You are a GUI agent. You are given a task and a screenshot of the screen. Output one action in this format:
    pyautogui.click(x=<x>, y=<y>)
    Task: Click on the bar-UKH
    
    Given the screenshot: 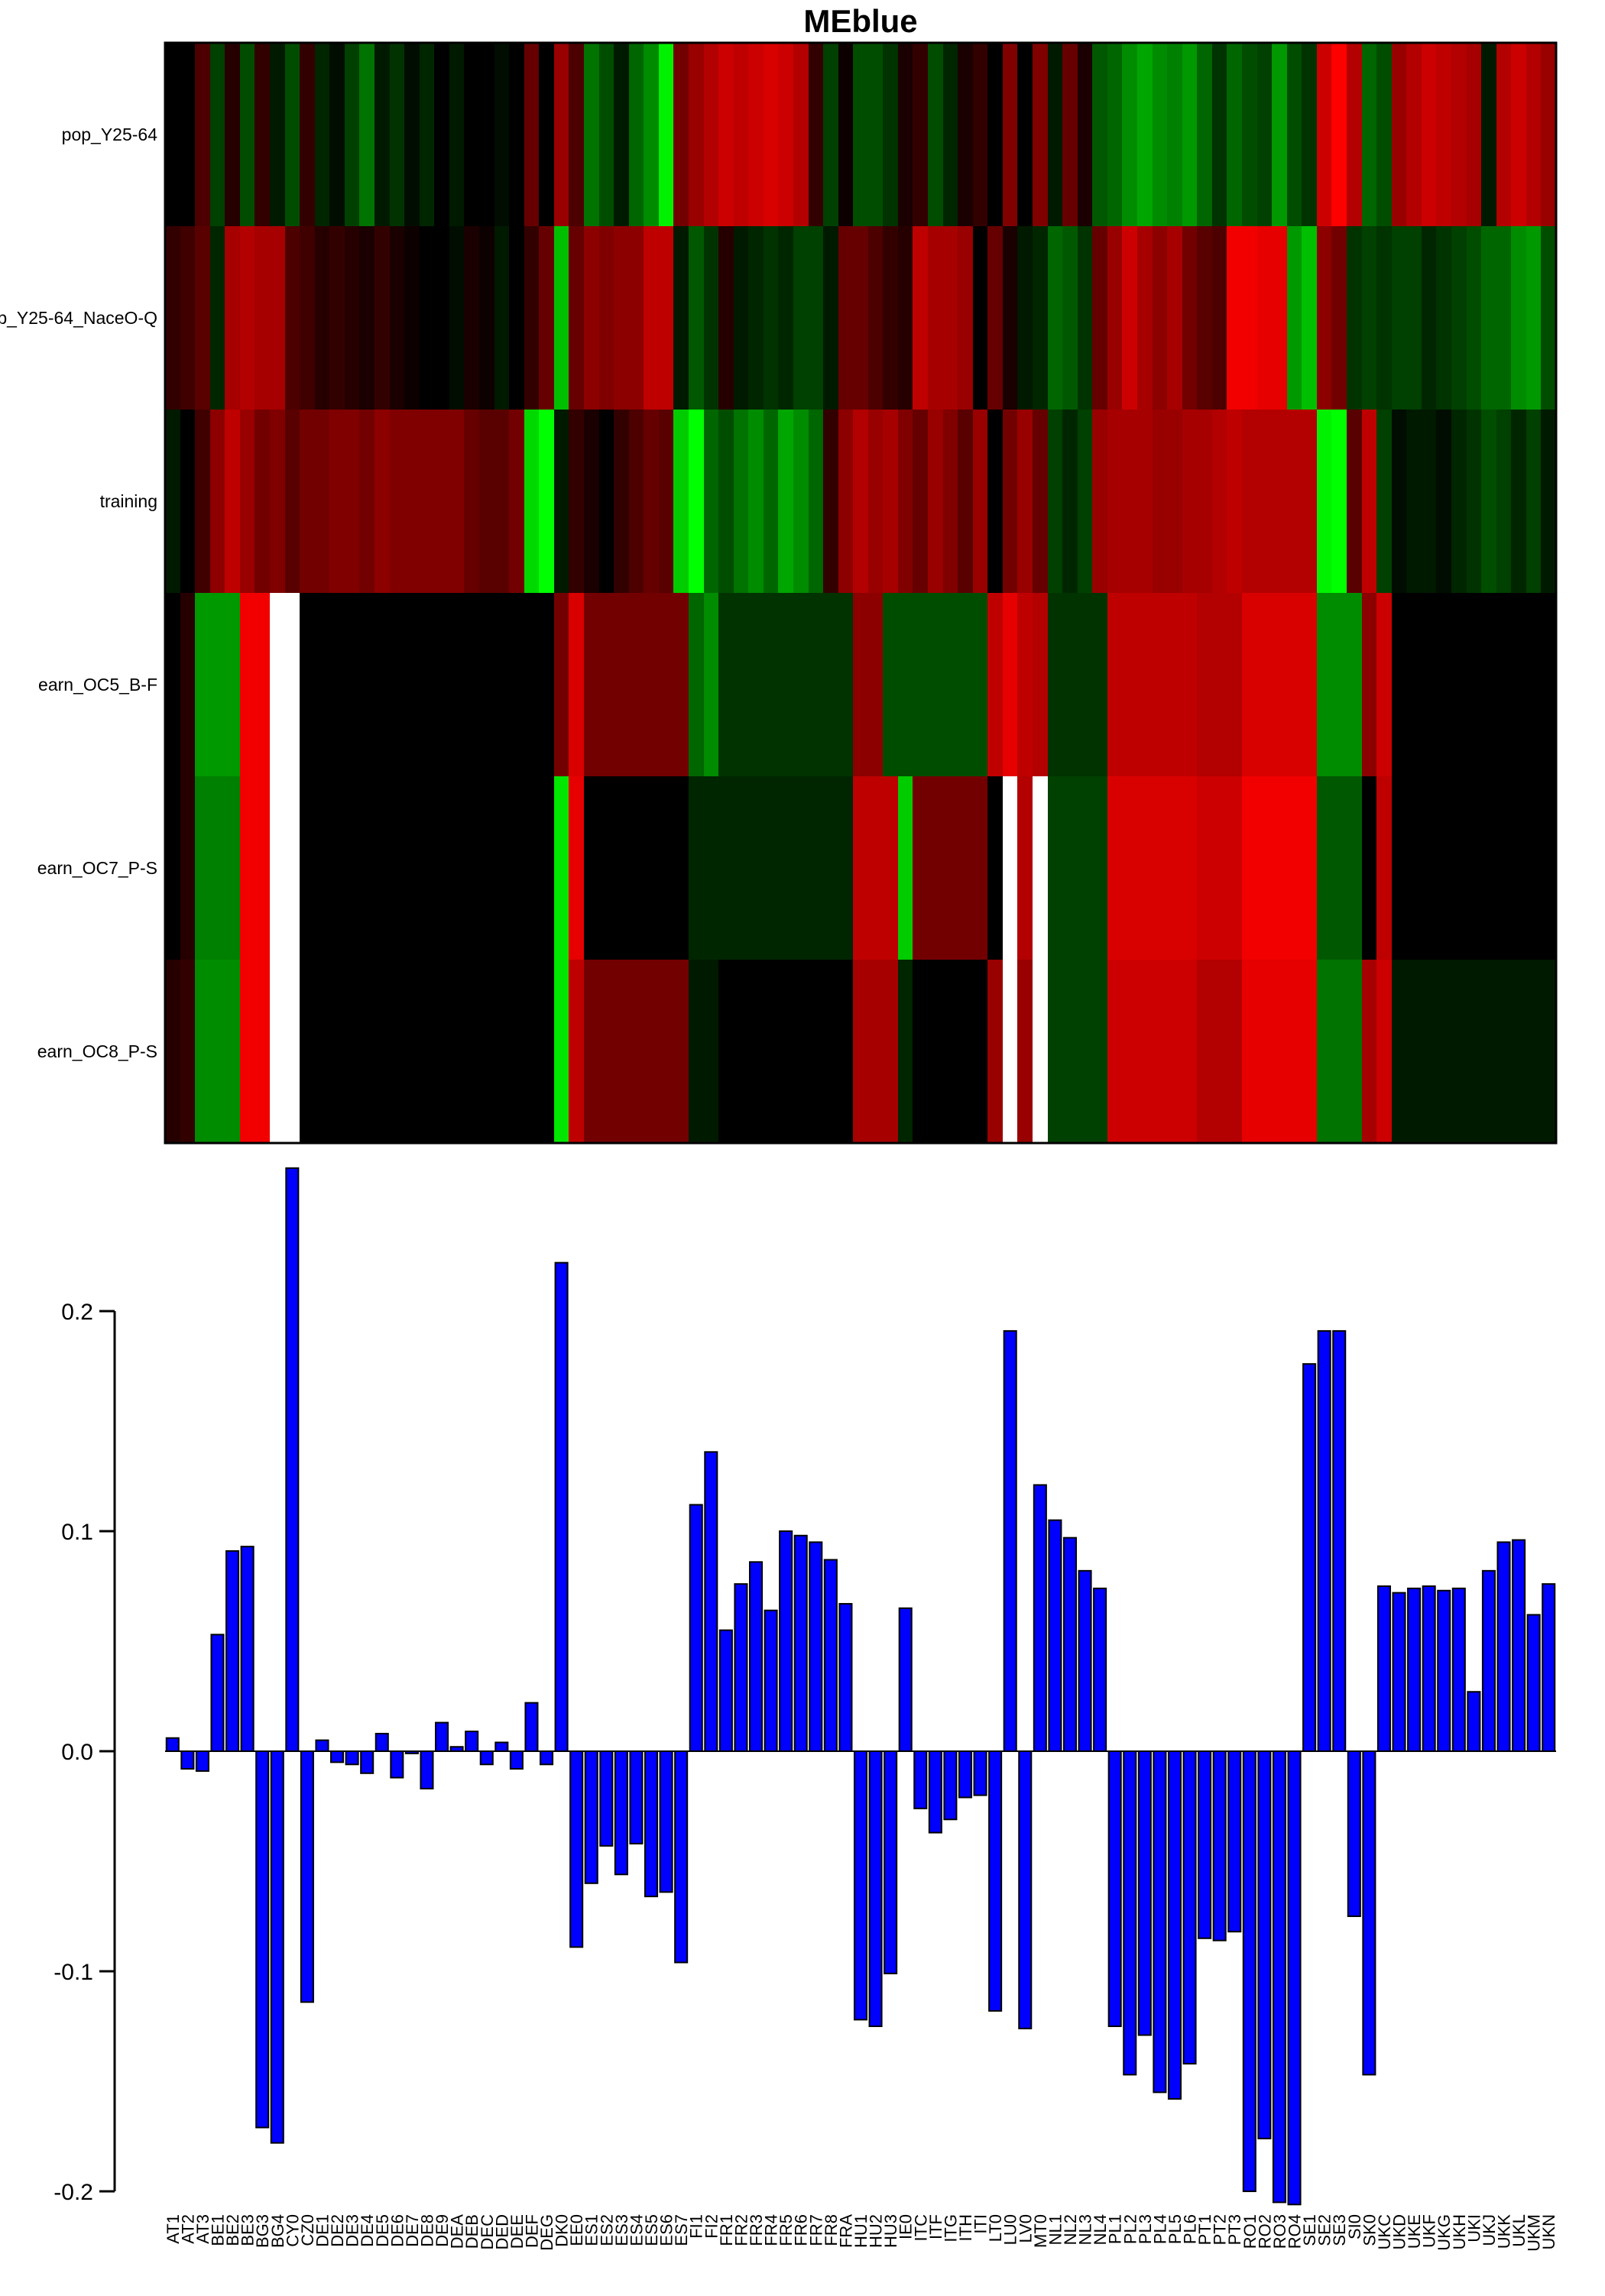 What is the action you would take?
    pyautogui.click(x=1458, y=1669)
    